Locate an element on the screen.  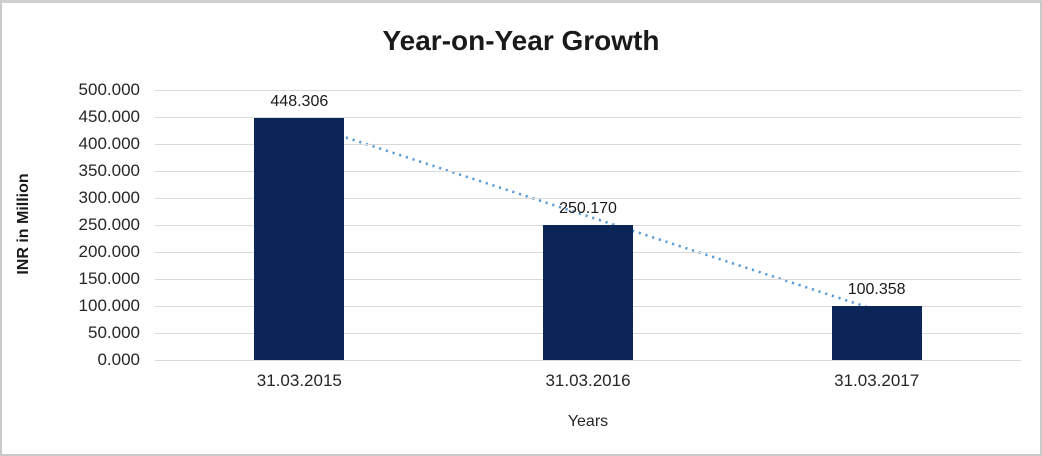
y-tick-label: 150.000 is located at coordinates (109, 278).